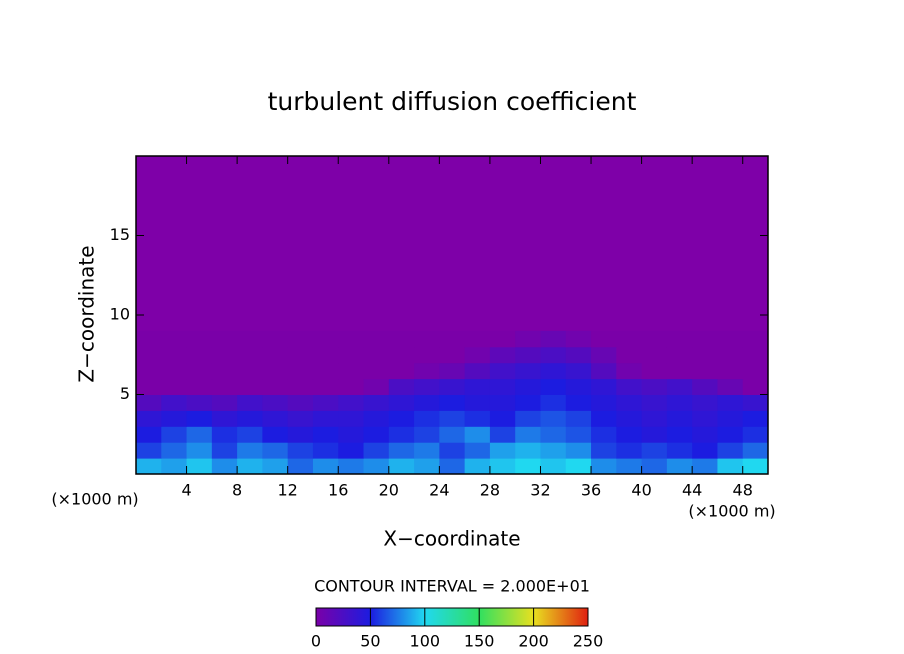  Describe the element at coordinates (743, 490) in the screenshot. I see `x-tick-label: 48` at that location.